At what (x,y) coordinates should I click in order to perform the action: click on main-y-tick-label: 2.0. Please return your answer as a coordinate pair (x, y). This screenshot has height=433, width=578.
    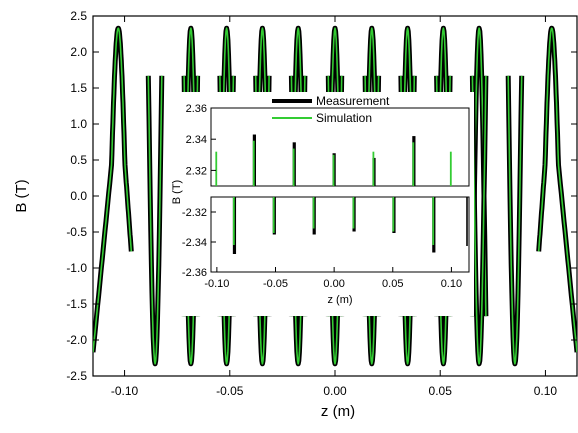
    Looking at the image, I should click on (78, 52).